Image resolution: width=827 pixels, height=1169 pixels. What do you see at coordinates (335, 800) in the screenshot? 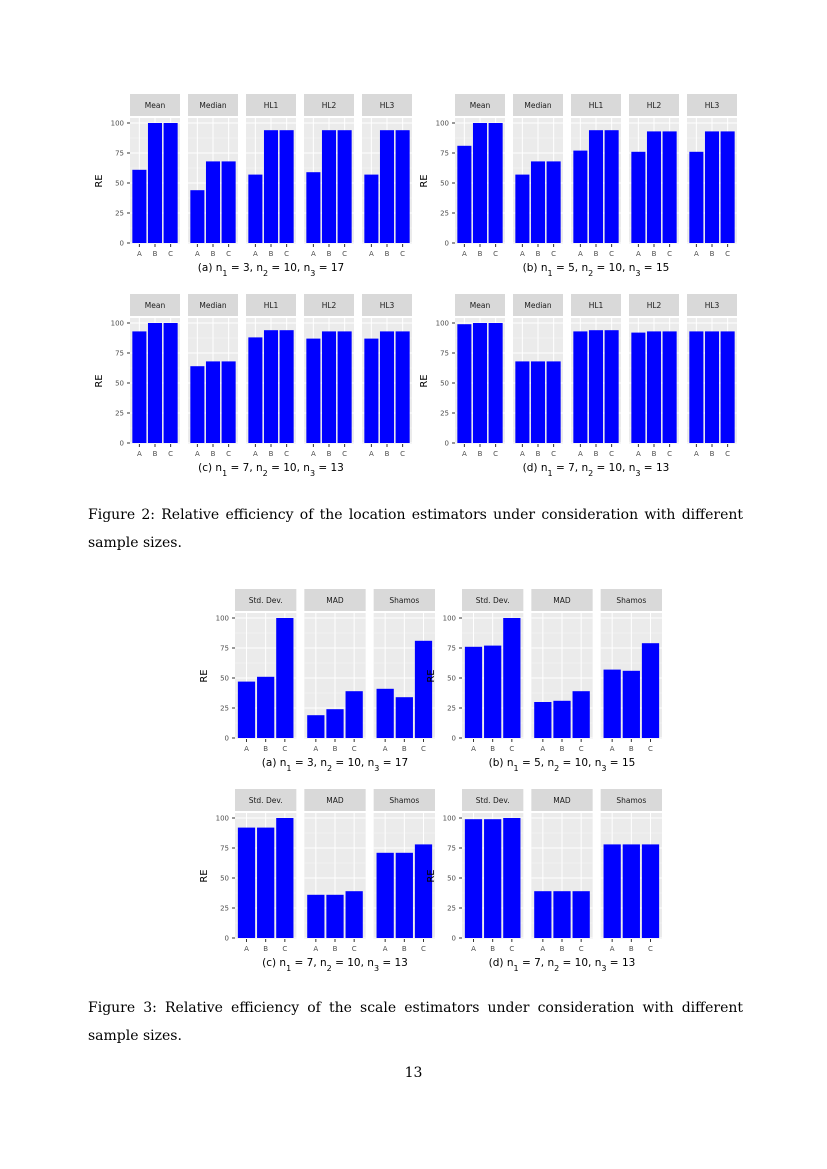
I see `facet-label: MAD` at bounding box center [335, 800].